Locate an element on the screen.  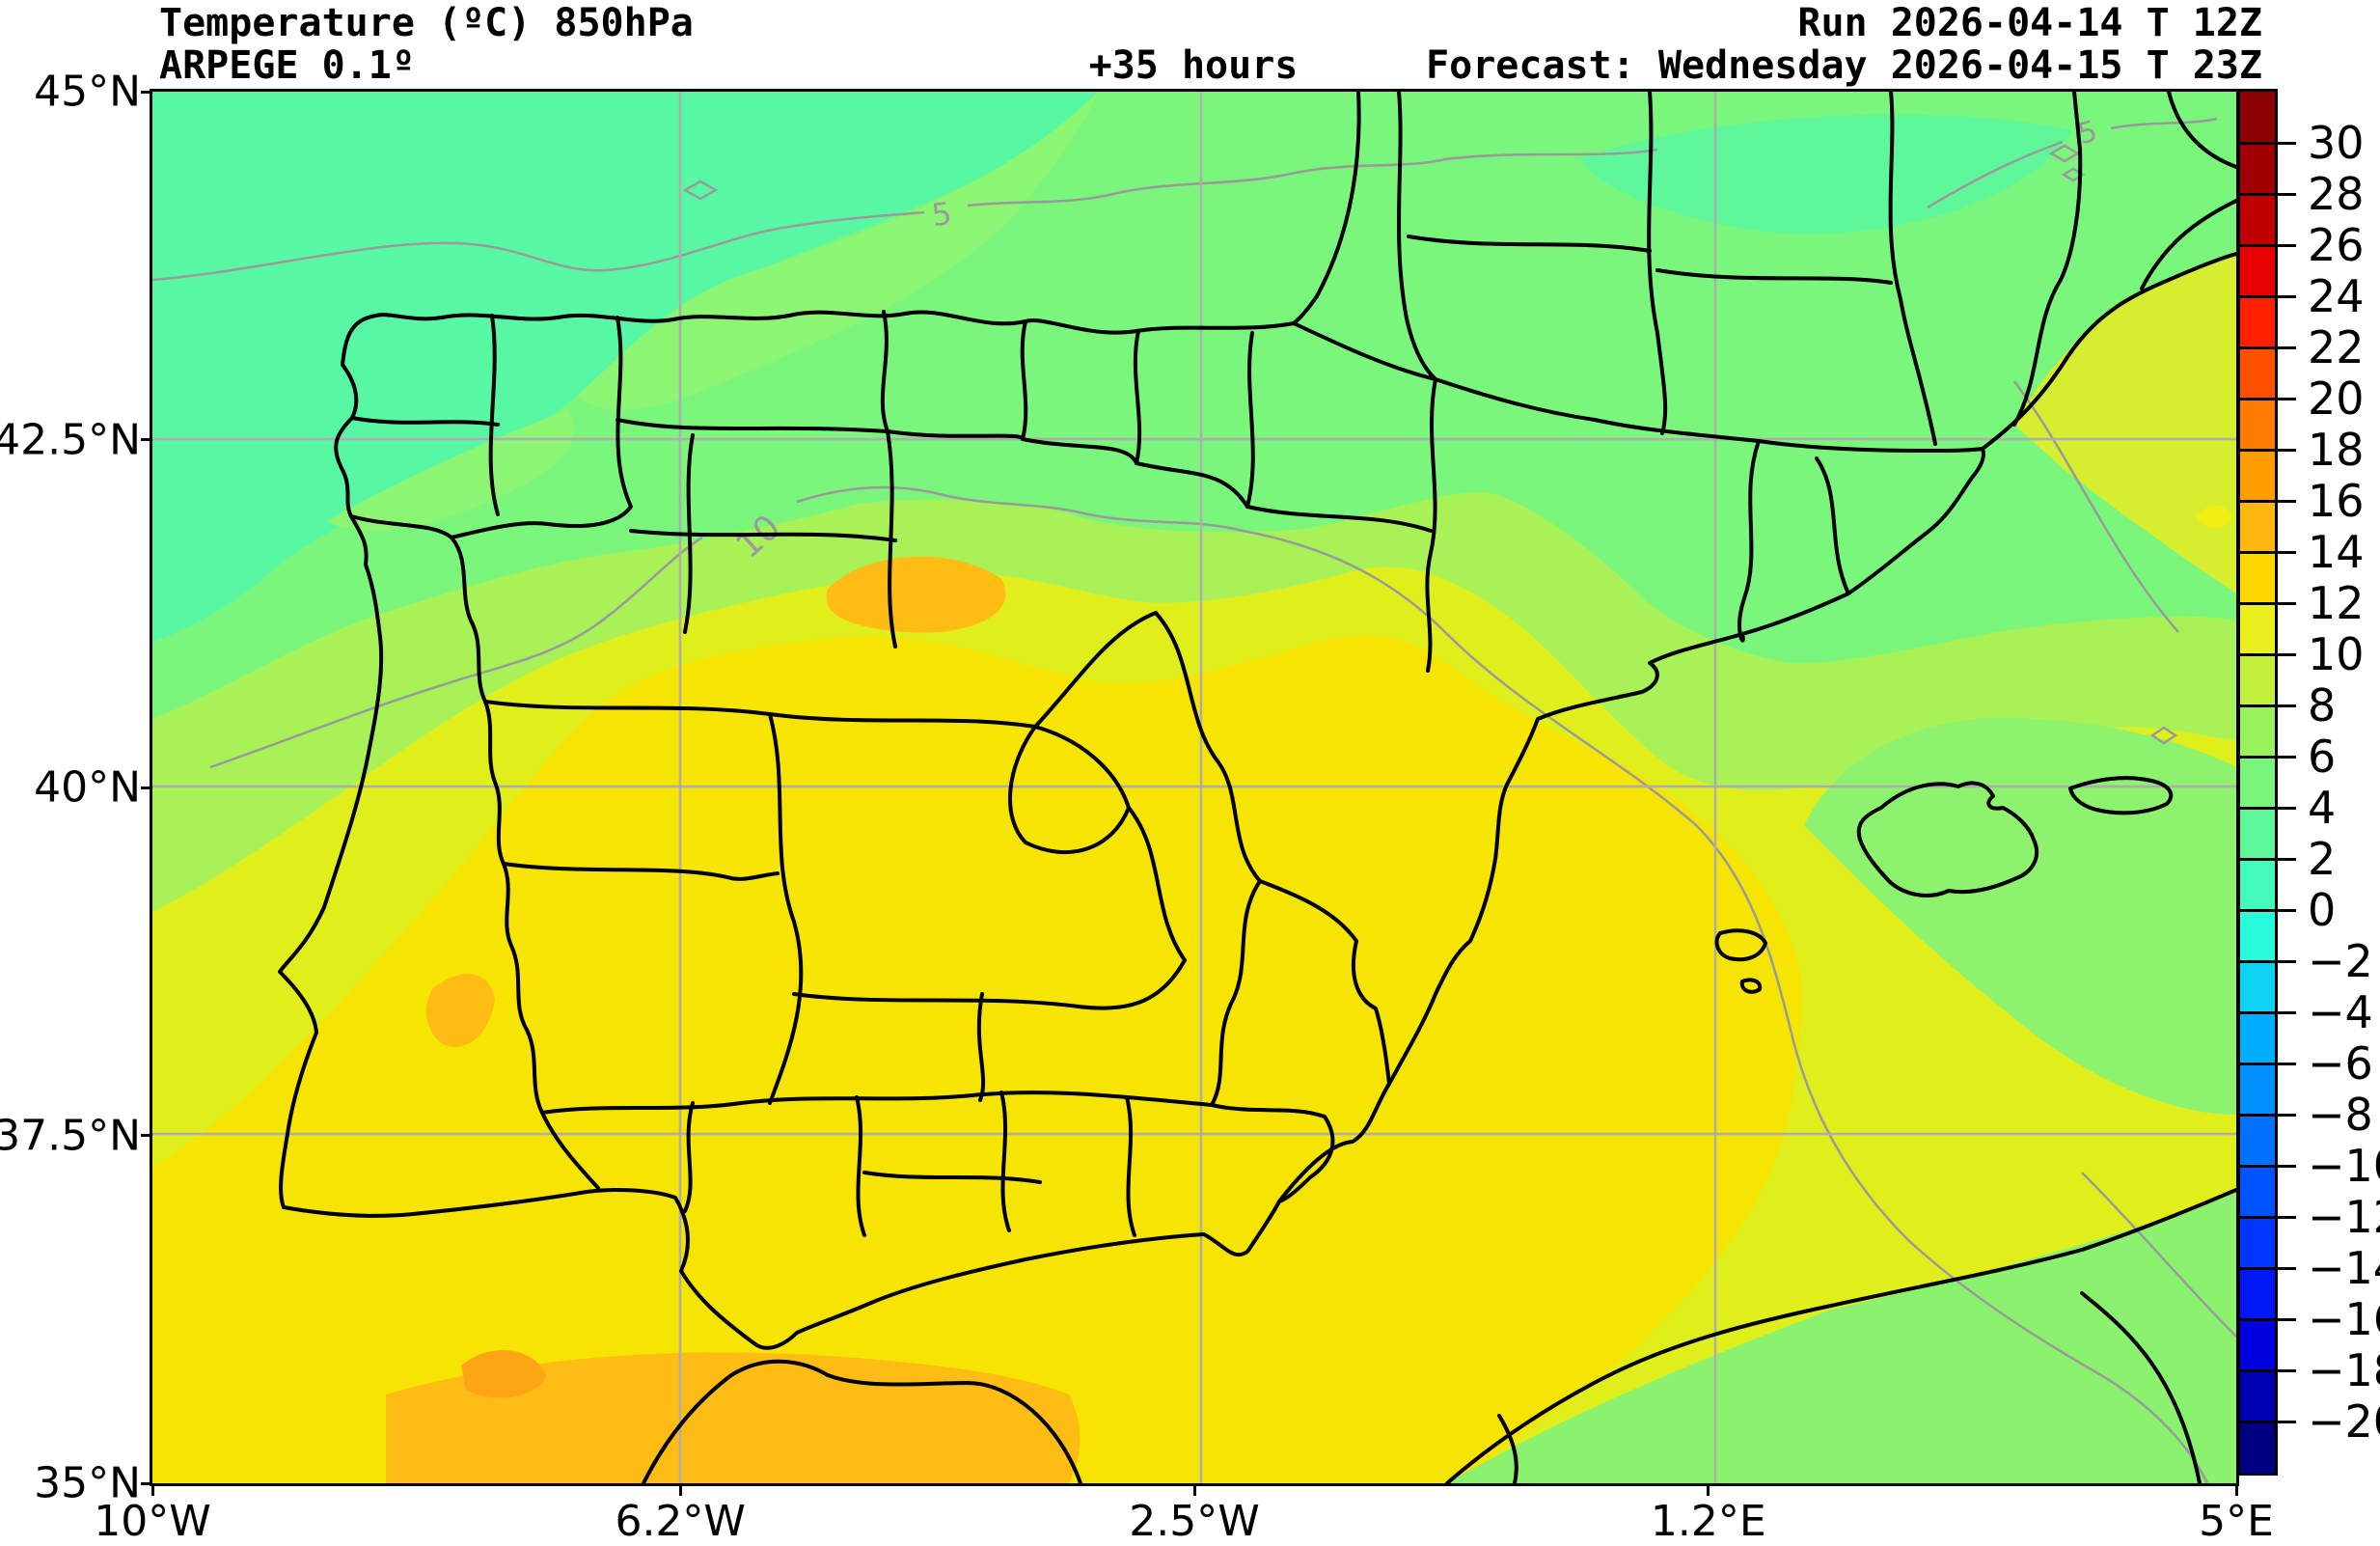
colorbar-tick-label: −6 is located at coordinates (2341, 1063).